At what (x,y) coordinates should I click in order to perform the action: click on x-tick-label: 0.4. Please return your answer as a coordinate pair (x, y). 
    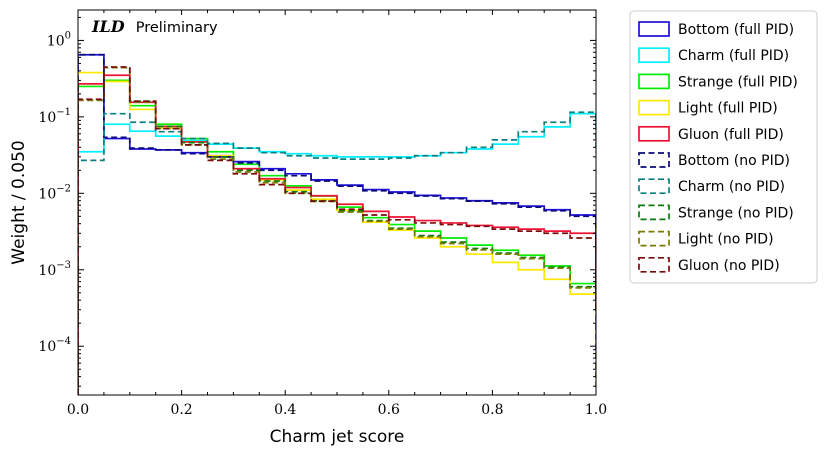
    Looking at the image, I should click on (285, 410).